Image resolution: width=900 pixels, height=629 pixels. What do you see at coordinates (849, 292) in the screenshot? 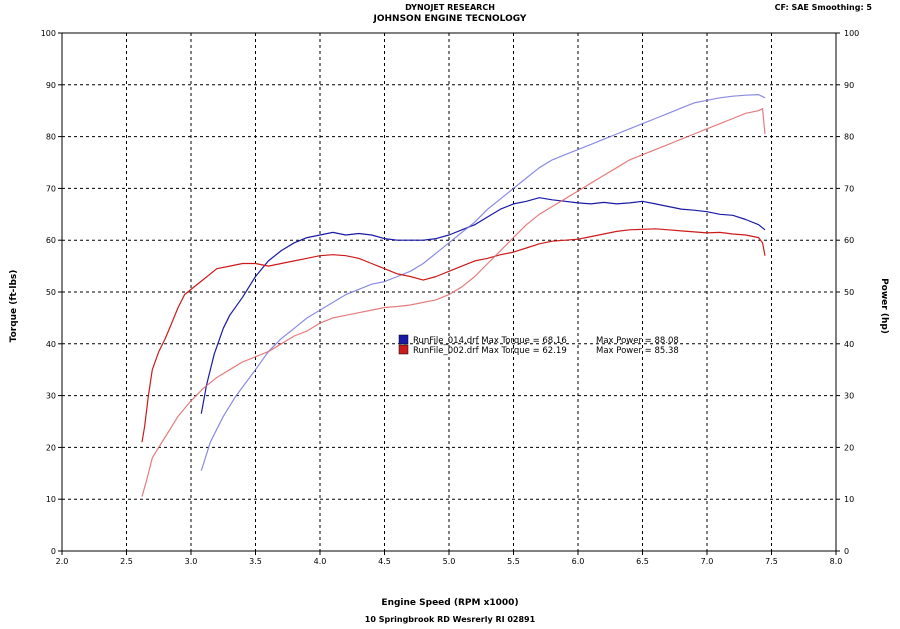
I see `y2-tick-label: 50` at bounding box center [849, 292].